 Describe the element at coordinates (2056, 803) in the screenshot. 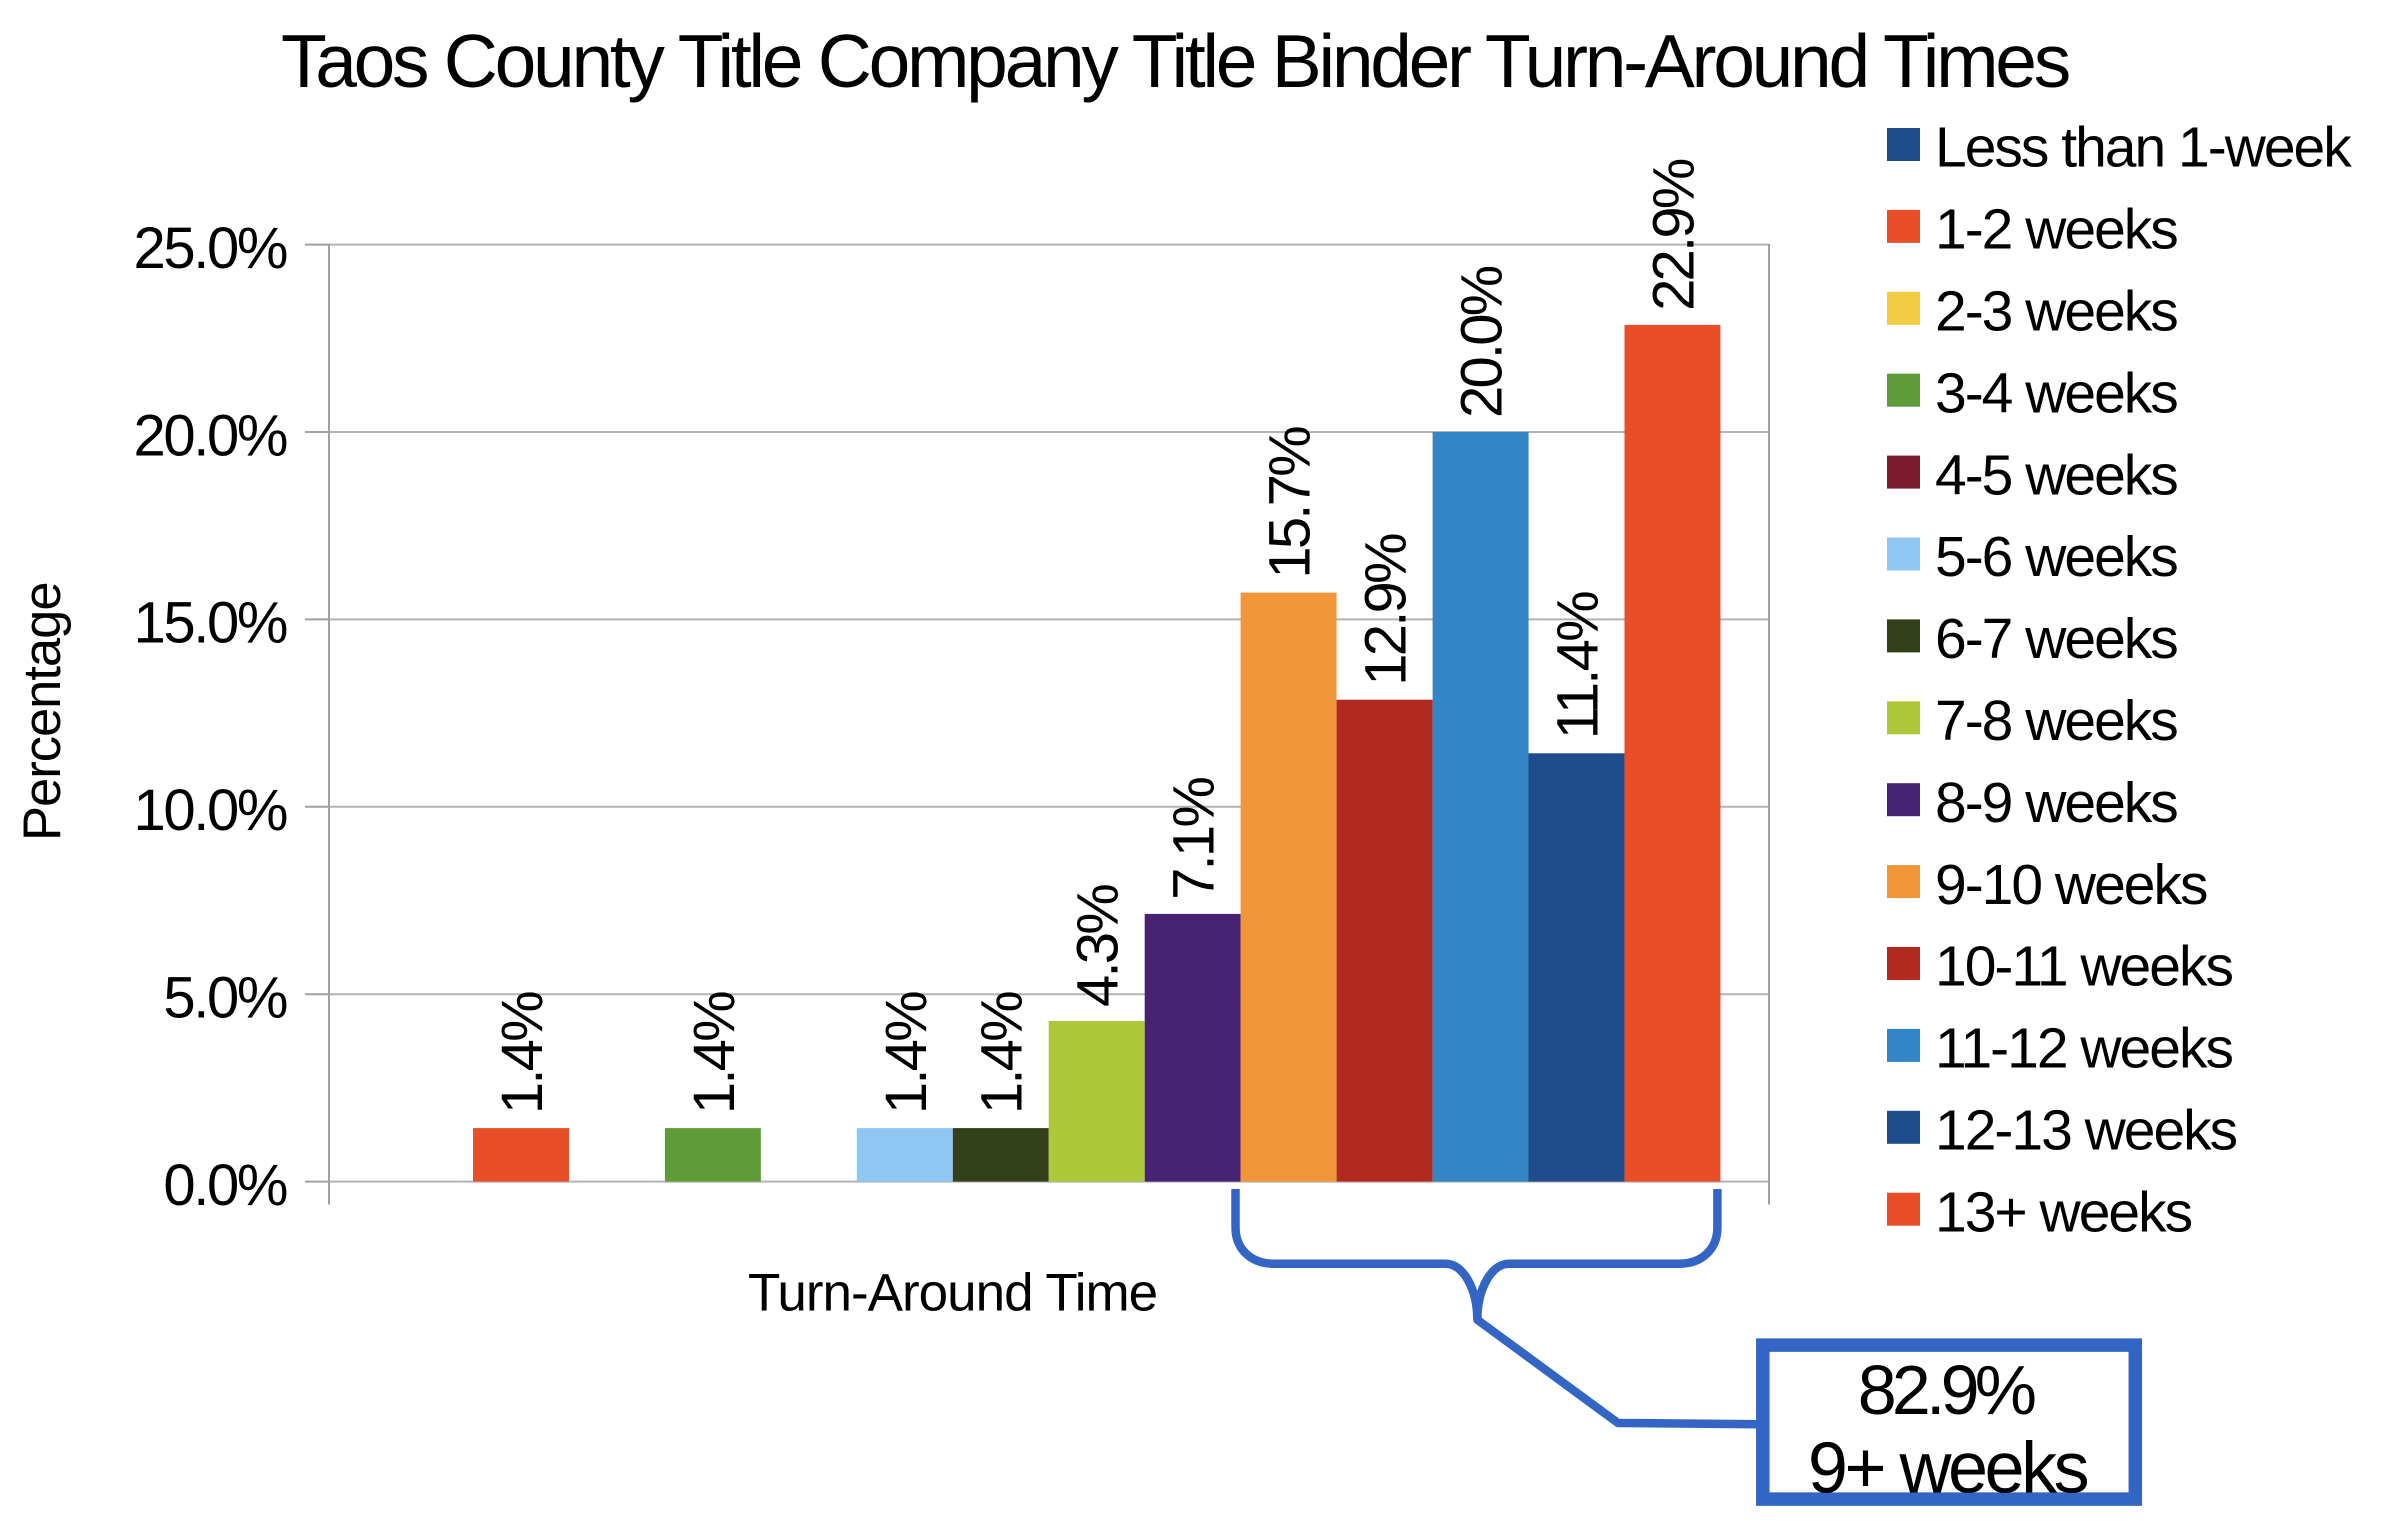

I see `svg-text: 8-9 weeks` at that location.